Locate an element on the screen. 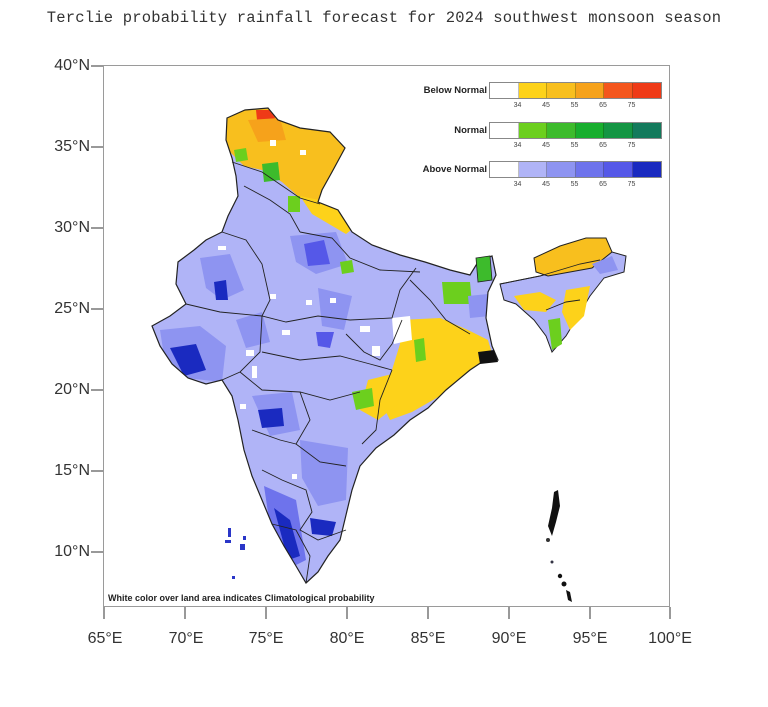 The image size is (768, 707). andaman-nicobar-islands is located at coordinates (559, 546).